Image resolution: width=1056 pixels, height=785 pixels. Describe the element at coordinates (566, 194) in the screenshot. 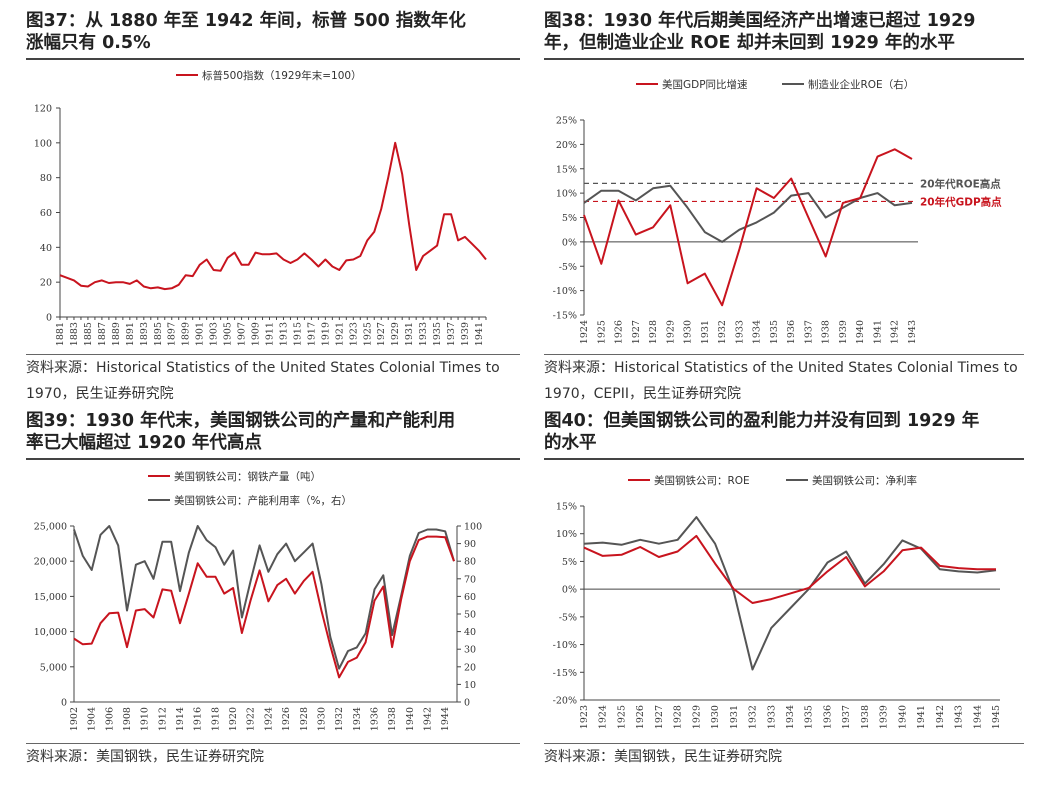

I see `fig38-y-tick-label: 10%` at that location.